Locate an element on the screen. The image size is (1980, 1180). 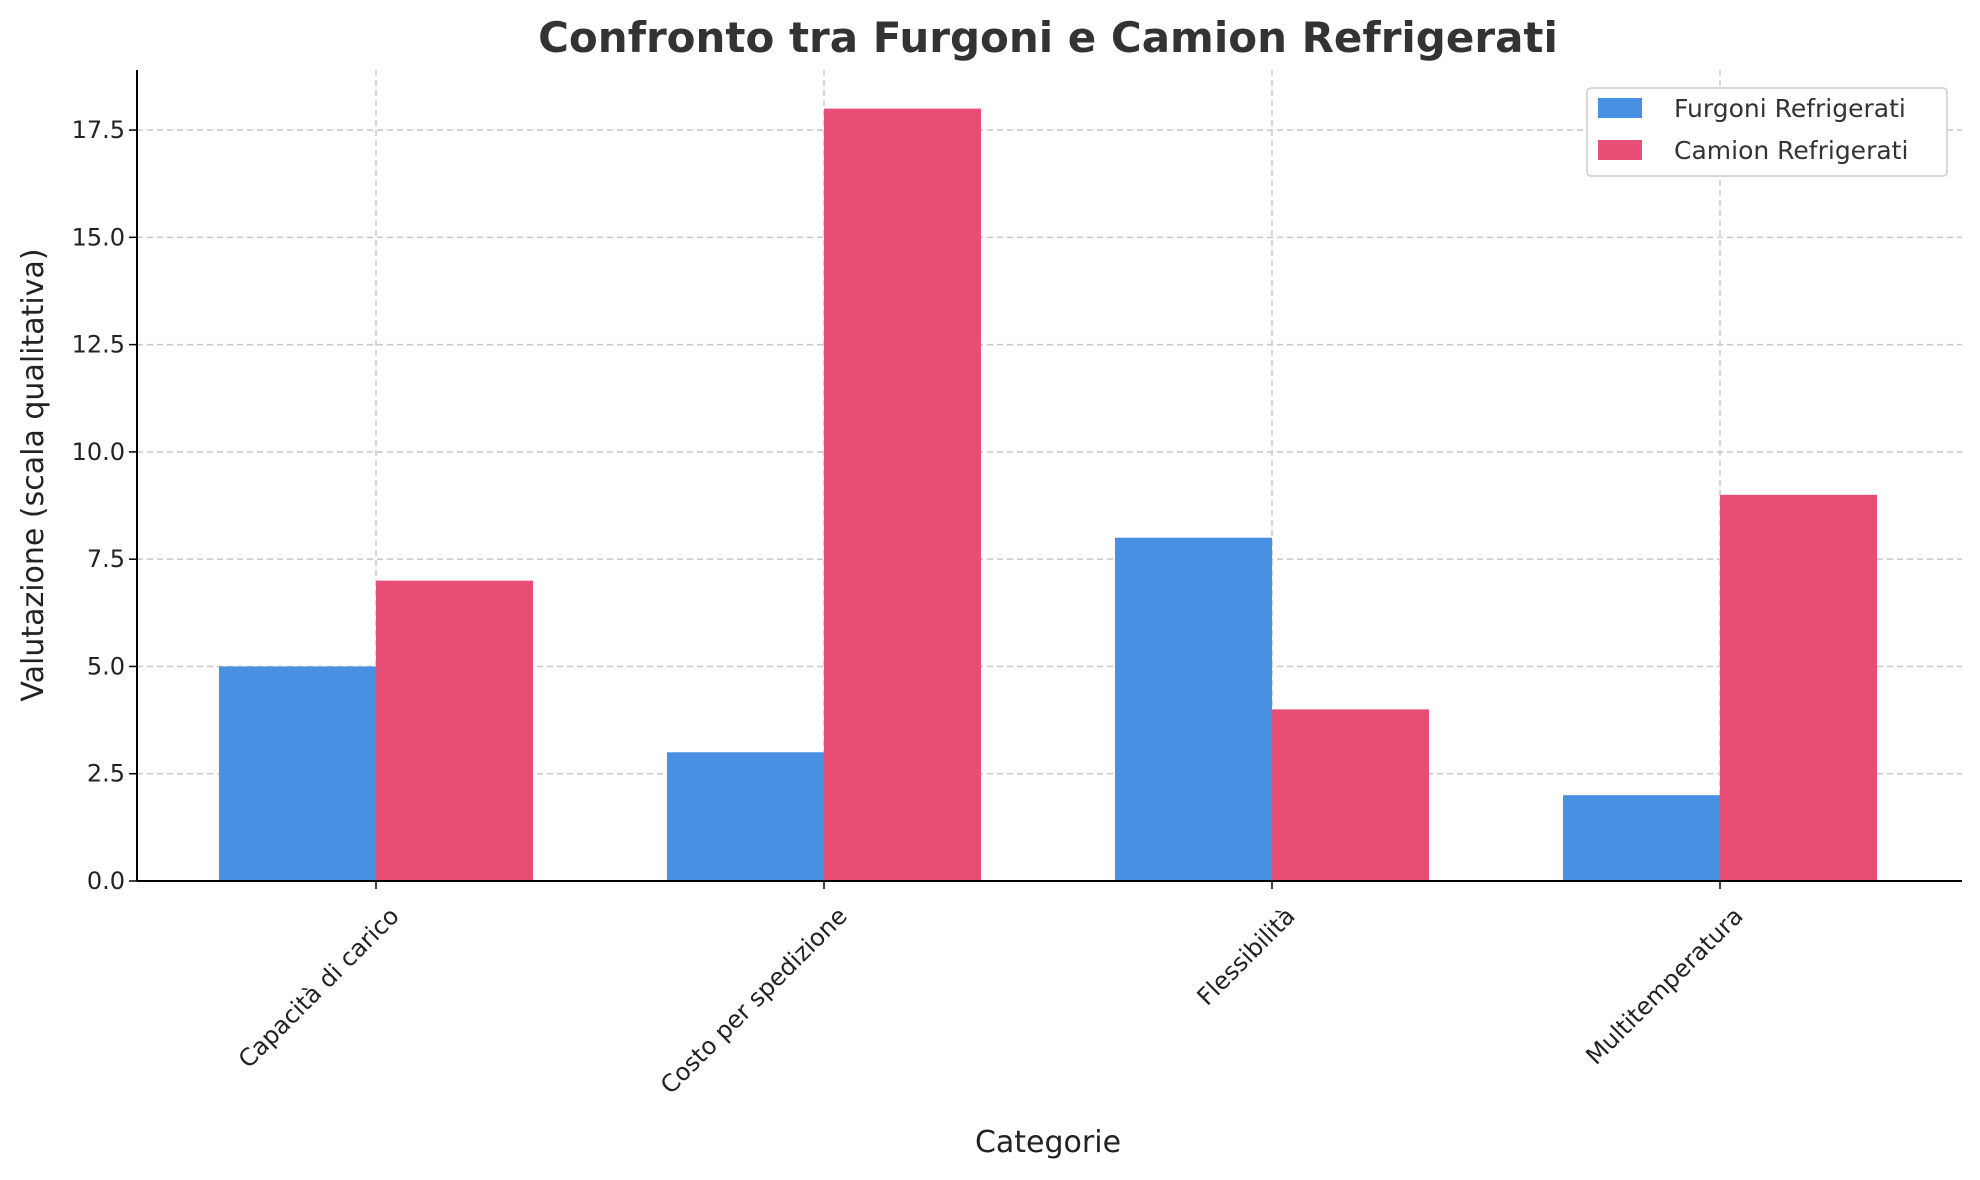
y-axis-label: Valutazione (scala qualitativa) is located at coordinates (33, 474).